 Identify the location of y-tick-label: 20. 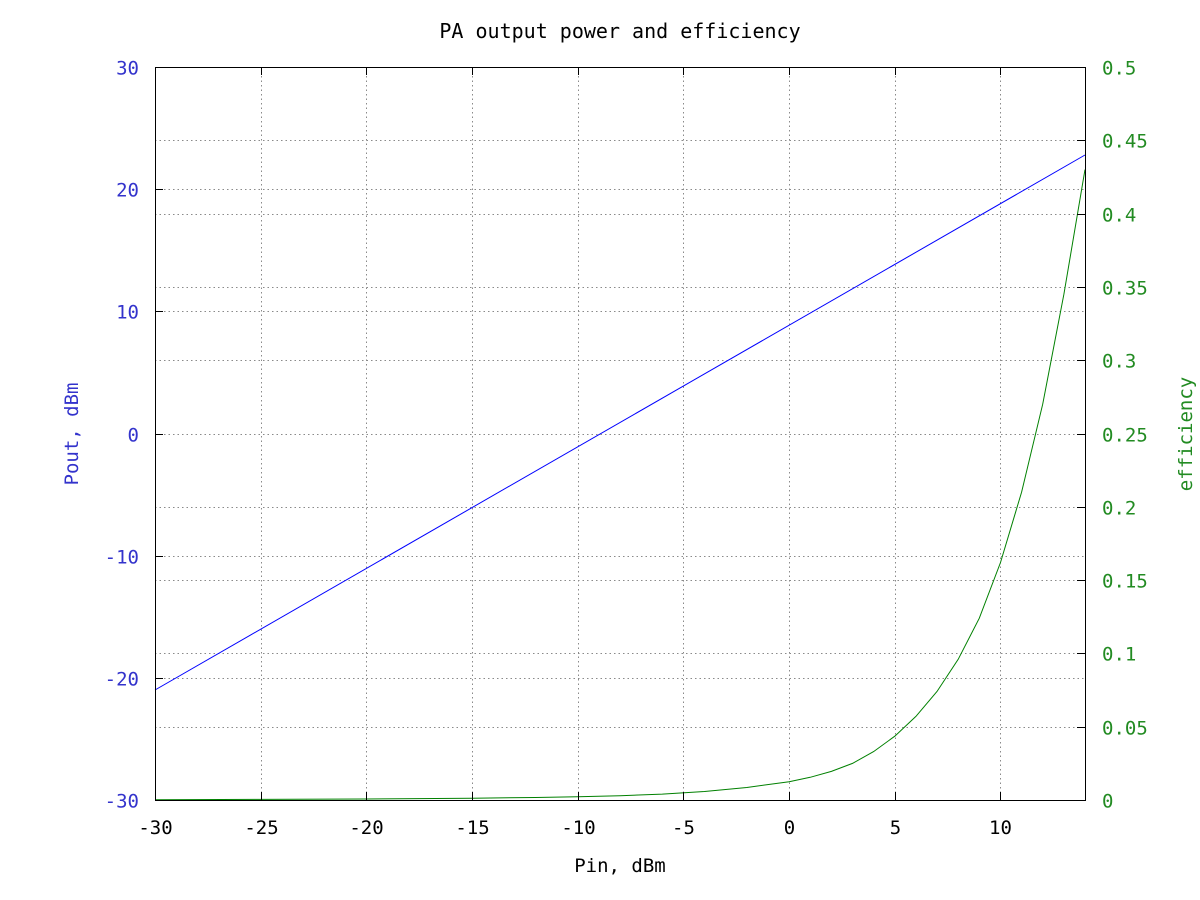
(127, 191).